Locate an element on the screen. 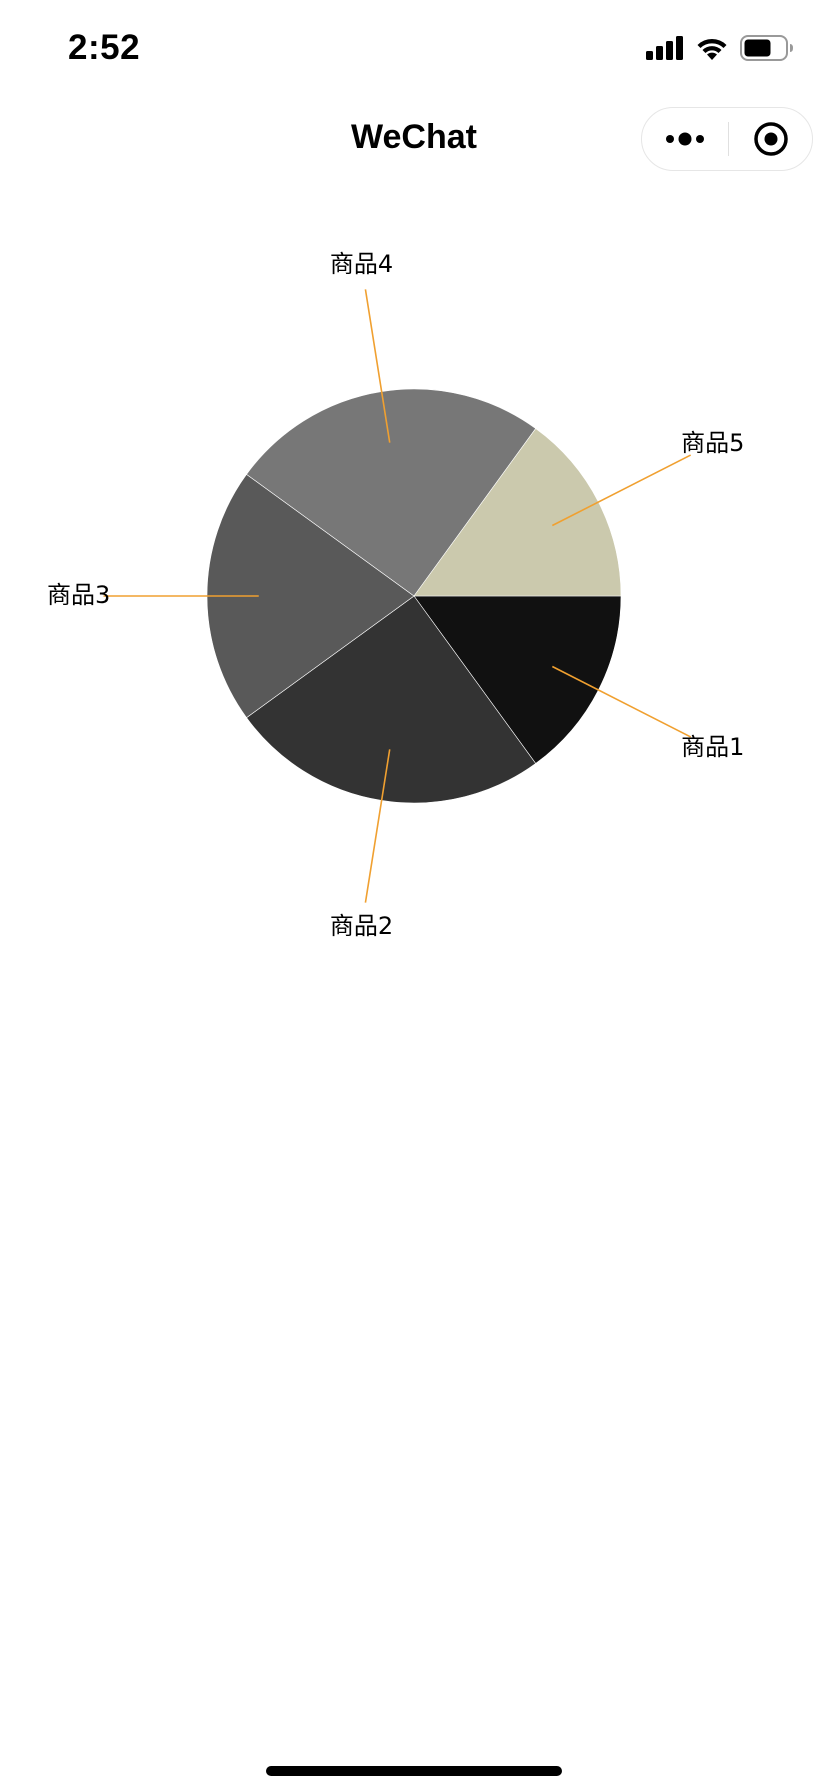 The image size is (828, 1792). wifi-icon is located at coordinates (712, 50).